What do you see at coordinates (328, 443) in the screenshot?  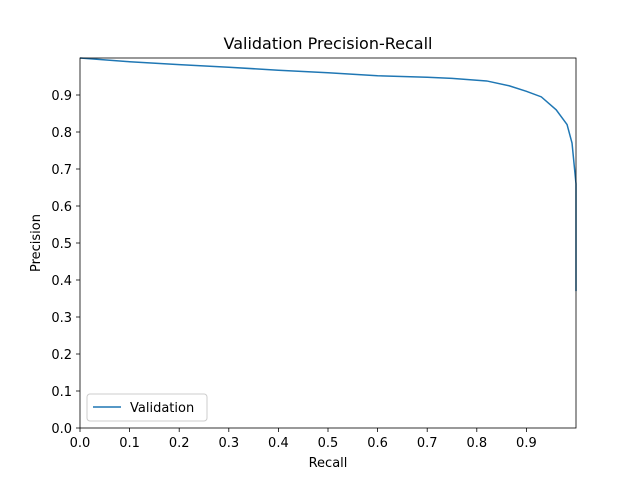 I see `x-tick-label: 0.5` at bounding box center [328, 443].